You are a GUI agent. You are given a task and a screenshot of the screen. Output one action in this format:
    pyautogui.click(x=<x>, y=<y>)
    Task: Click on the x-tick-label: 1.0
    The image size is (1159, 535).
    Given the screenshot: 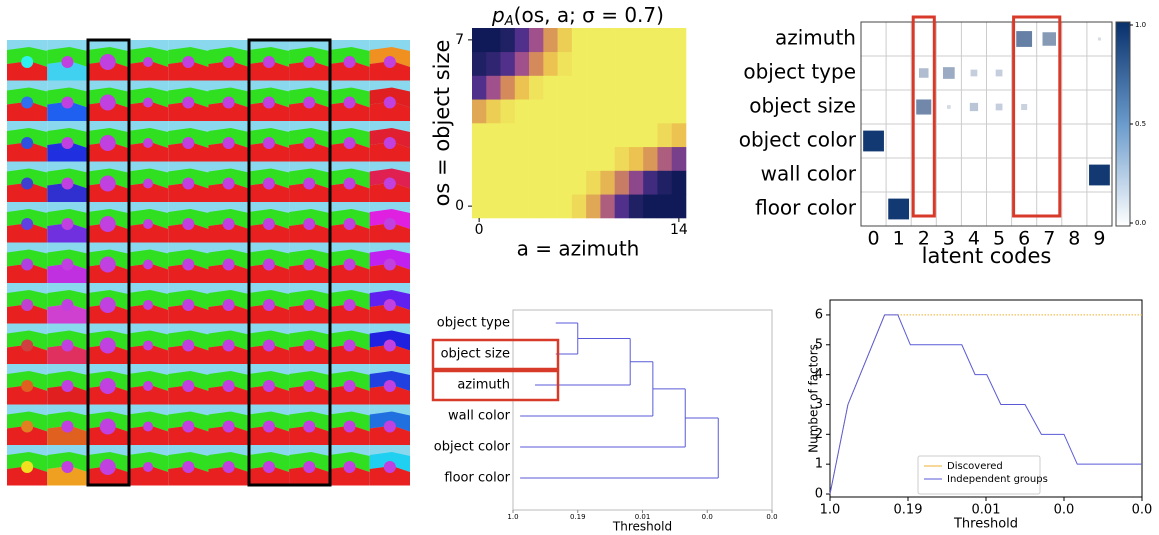 What is the action you would take?
    pyautogui.click(x=830, y=510)
    